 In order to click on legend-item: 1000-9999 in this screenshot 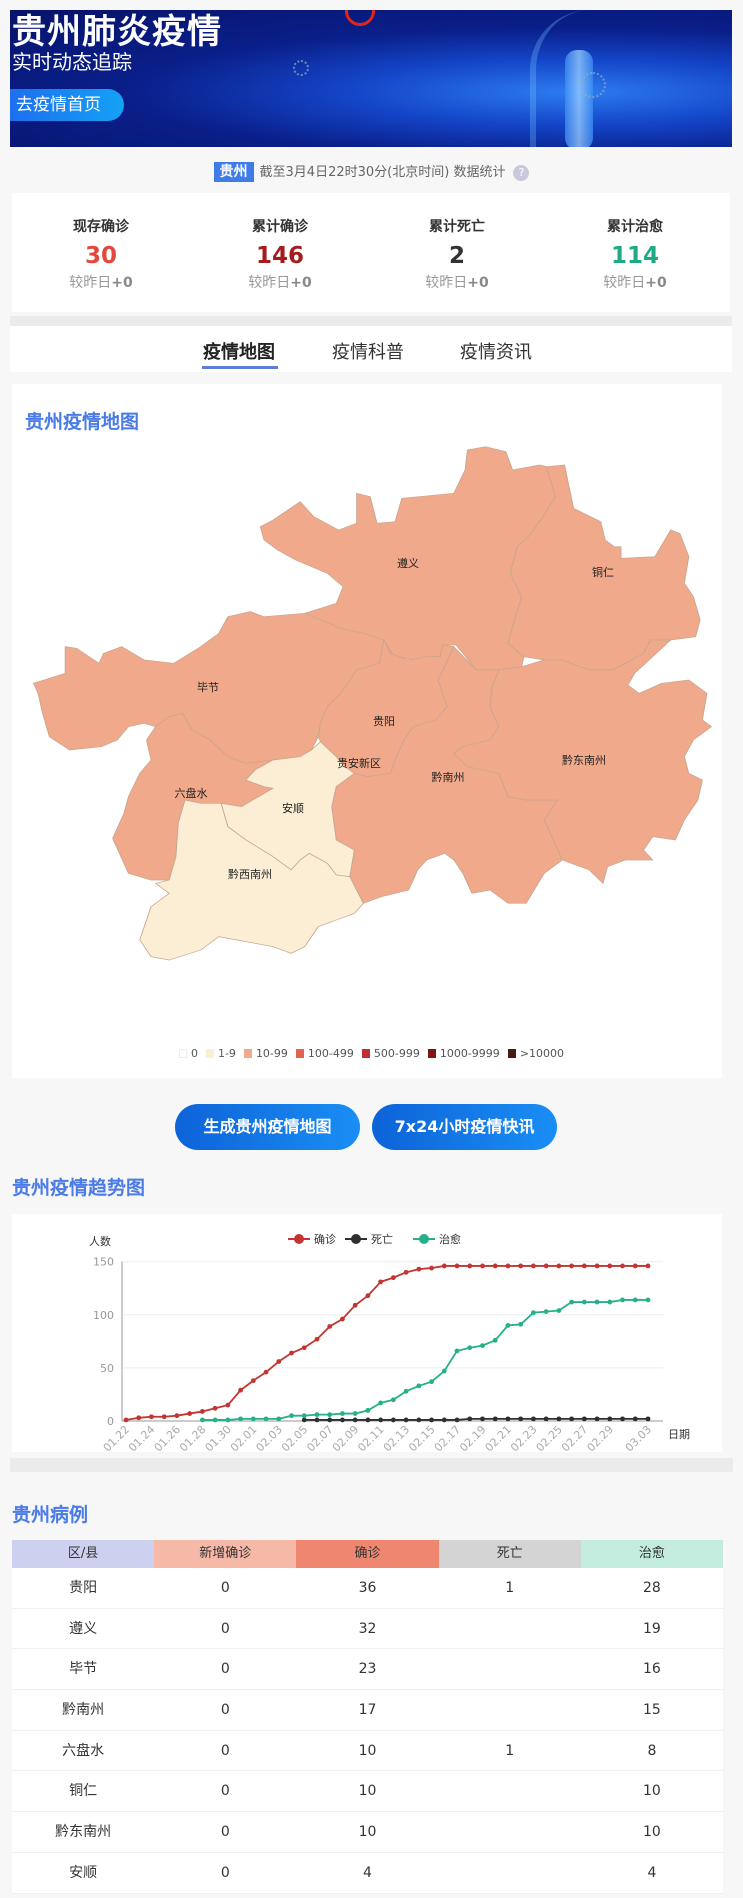, I will do `click(463, 1053)`.